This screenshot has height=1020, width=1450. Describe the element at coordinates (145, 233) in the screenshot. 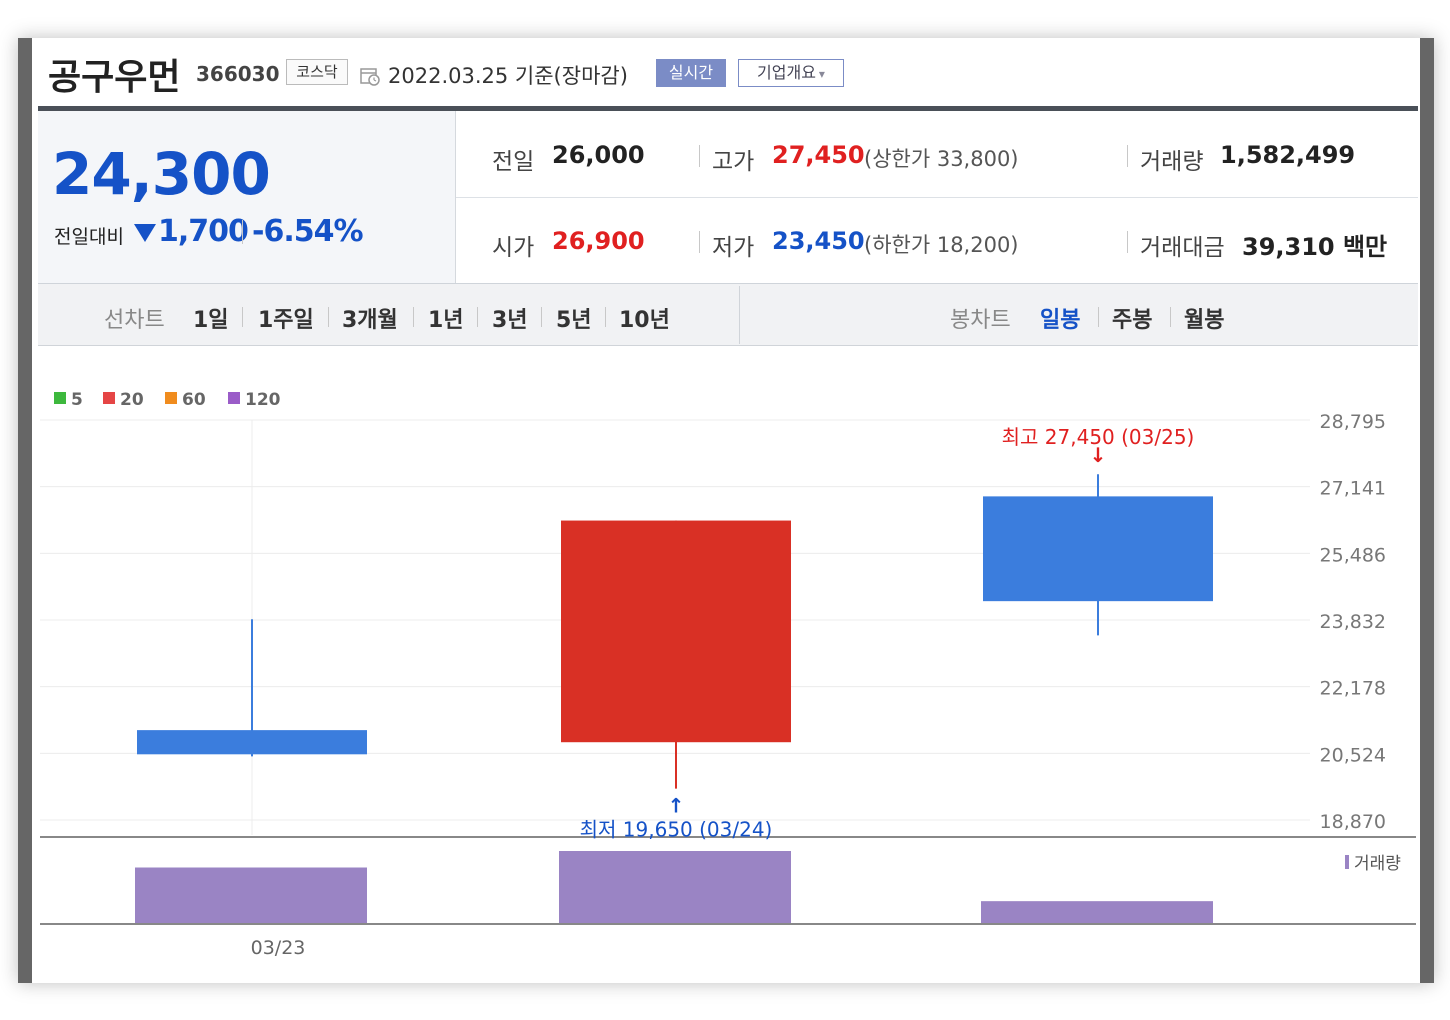

I see `down-triangle-icon` at that location.